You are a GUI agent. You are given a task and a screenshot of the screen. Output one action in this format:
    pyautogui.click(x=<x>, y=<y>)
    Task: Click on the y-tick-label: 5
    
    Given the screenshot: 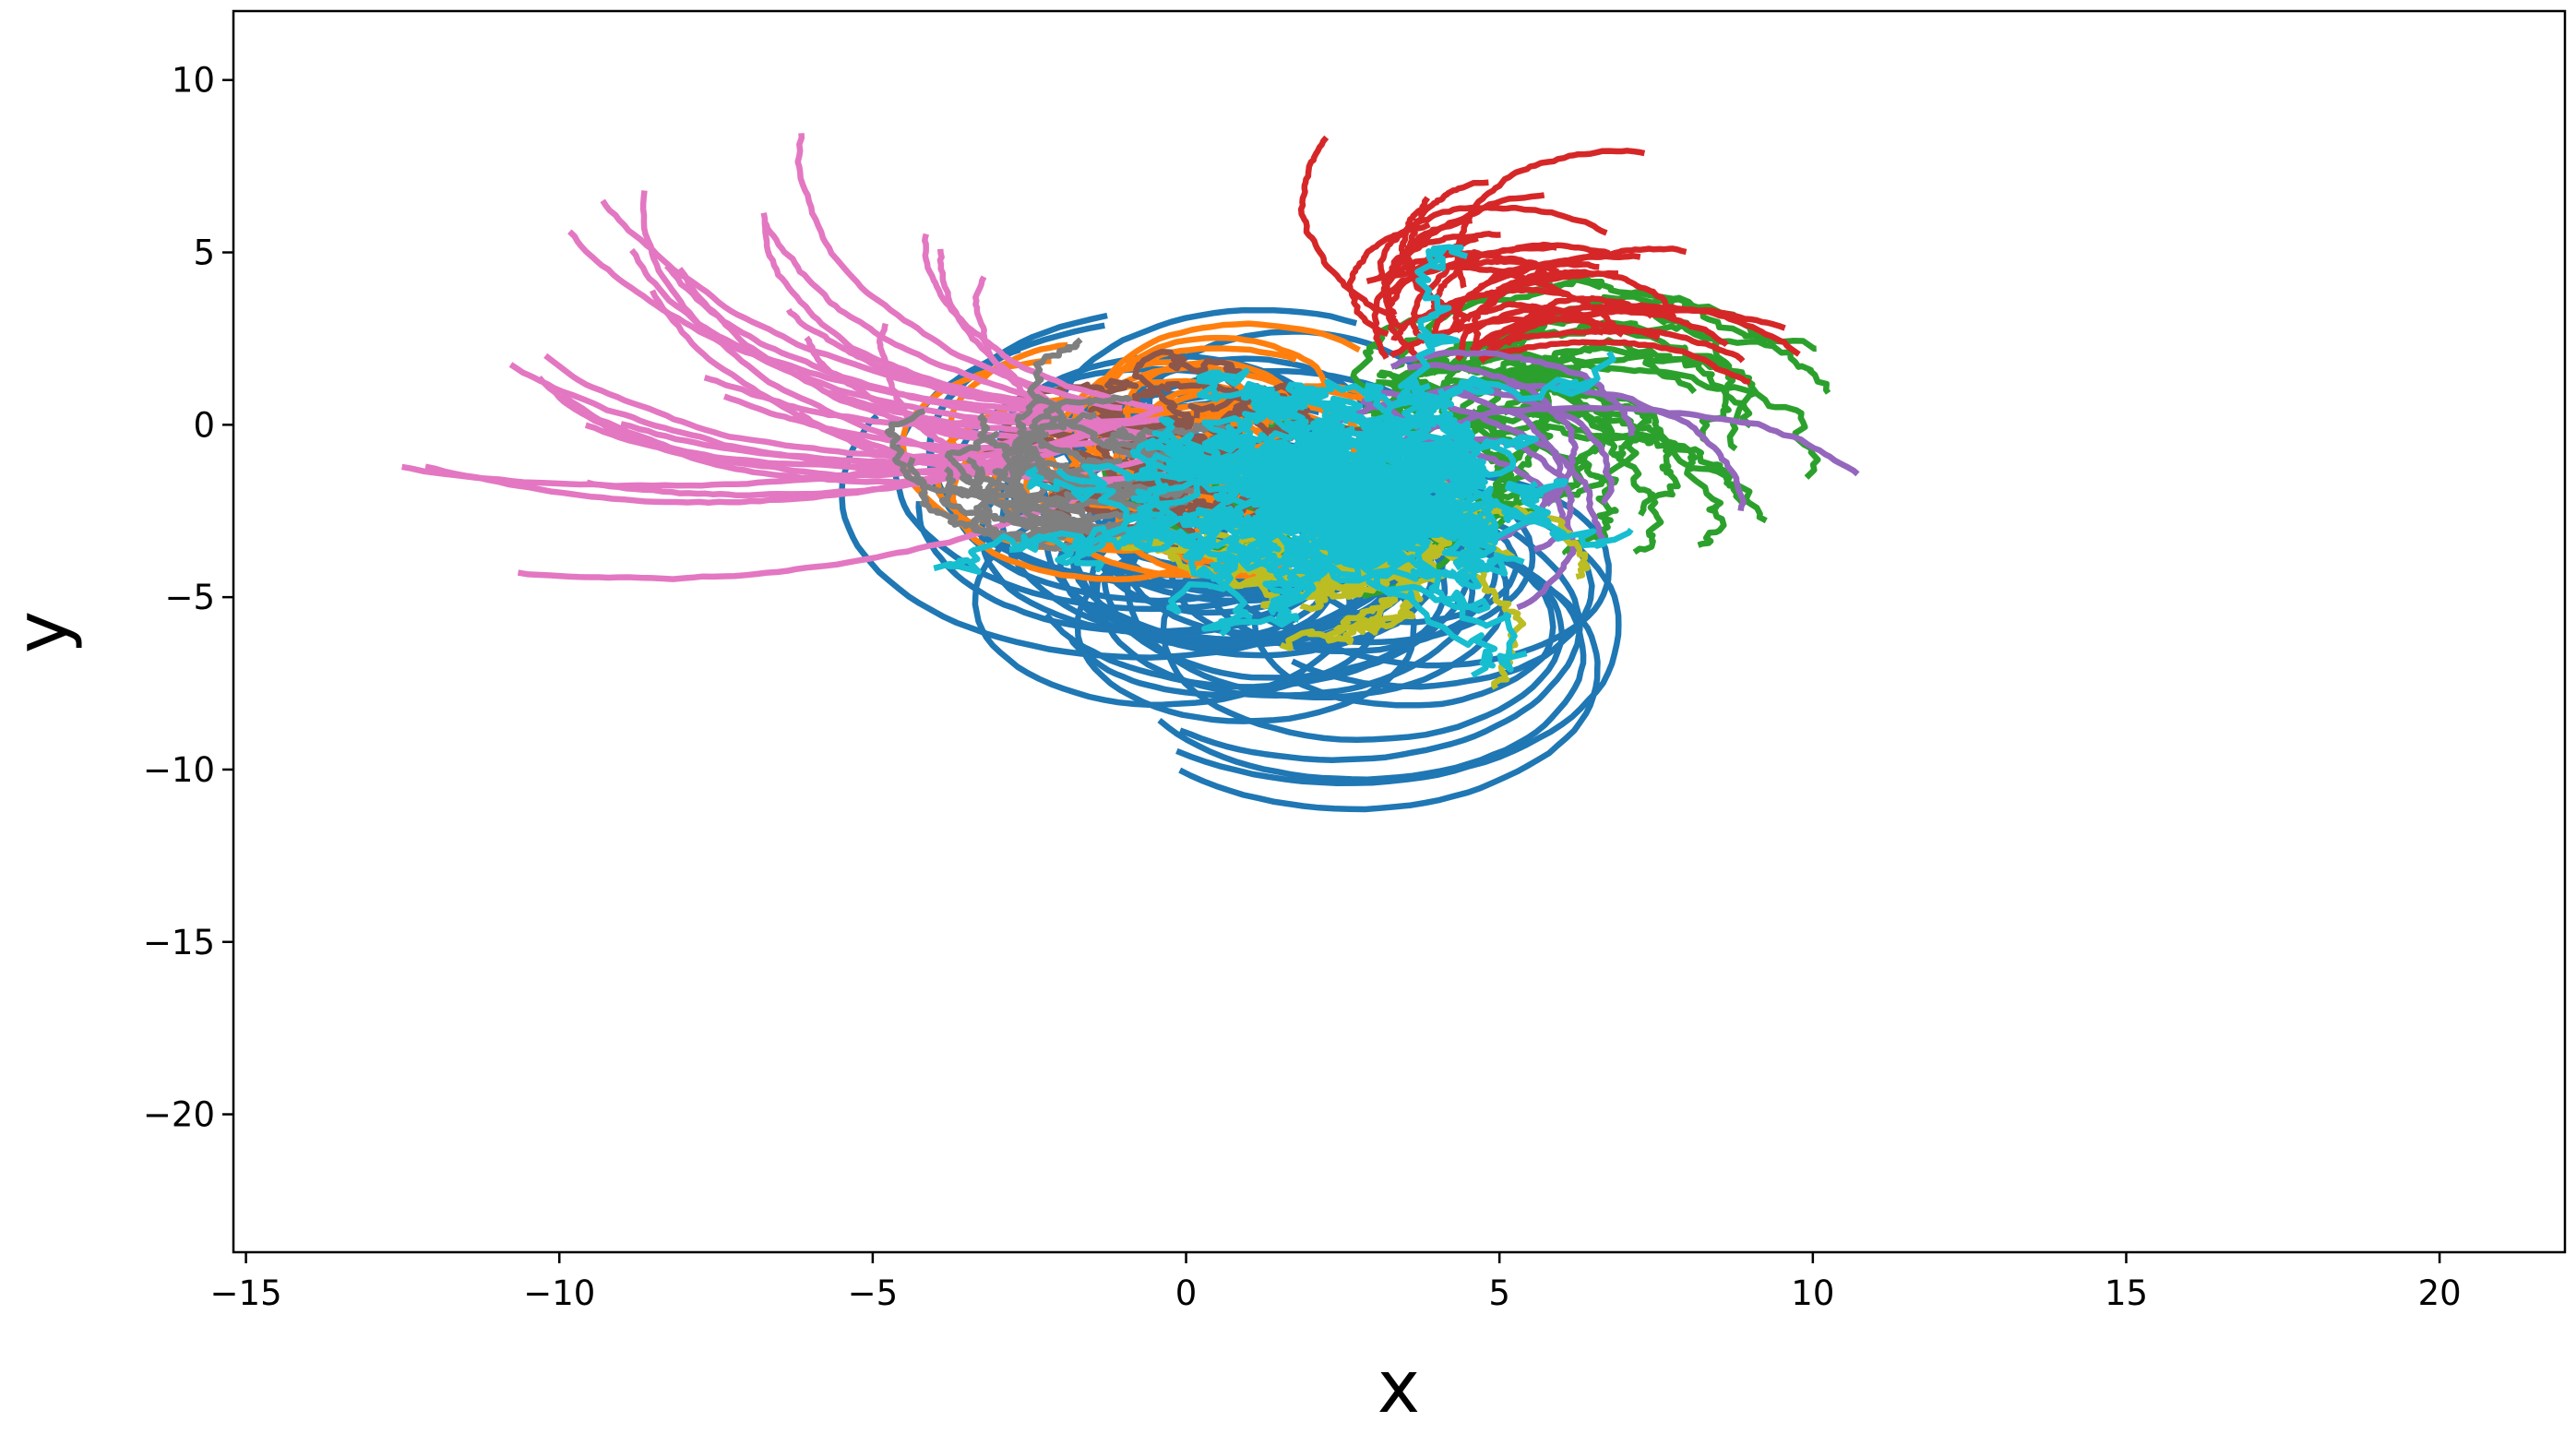 What is the action you would take?
    pyautogui.click(x=204, y=253)
    